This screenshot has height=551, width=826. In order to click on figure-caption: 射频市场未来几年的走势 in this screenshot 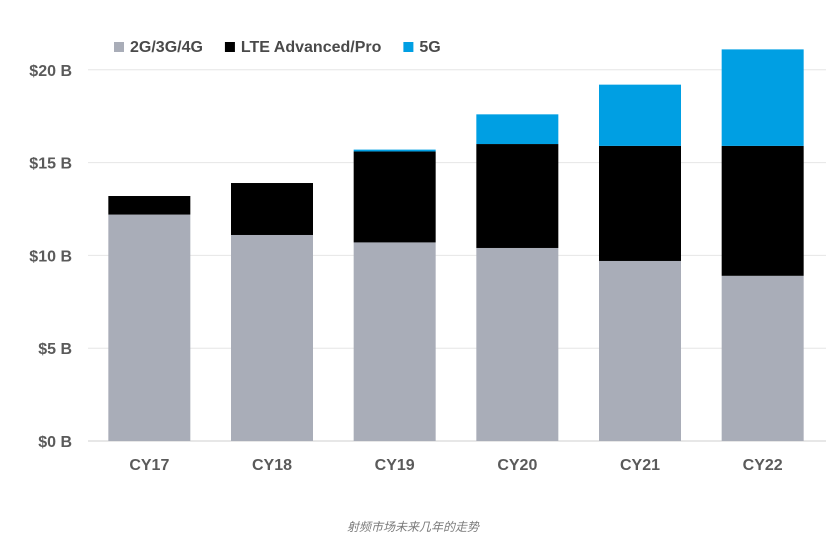, I will do `click(412, 527)`.